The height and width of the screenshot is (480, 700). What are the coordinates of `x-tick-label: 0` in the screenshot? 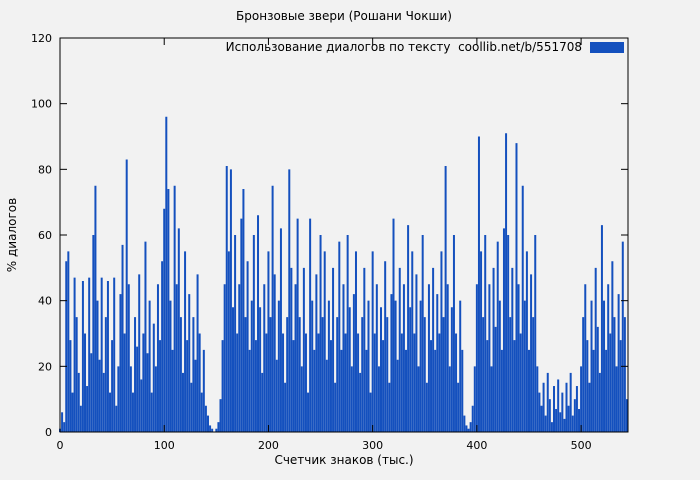 It's located at (60, 445).